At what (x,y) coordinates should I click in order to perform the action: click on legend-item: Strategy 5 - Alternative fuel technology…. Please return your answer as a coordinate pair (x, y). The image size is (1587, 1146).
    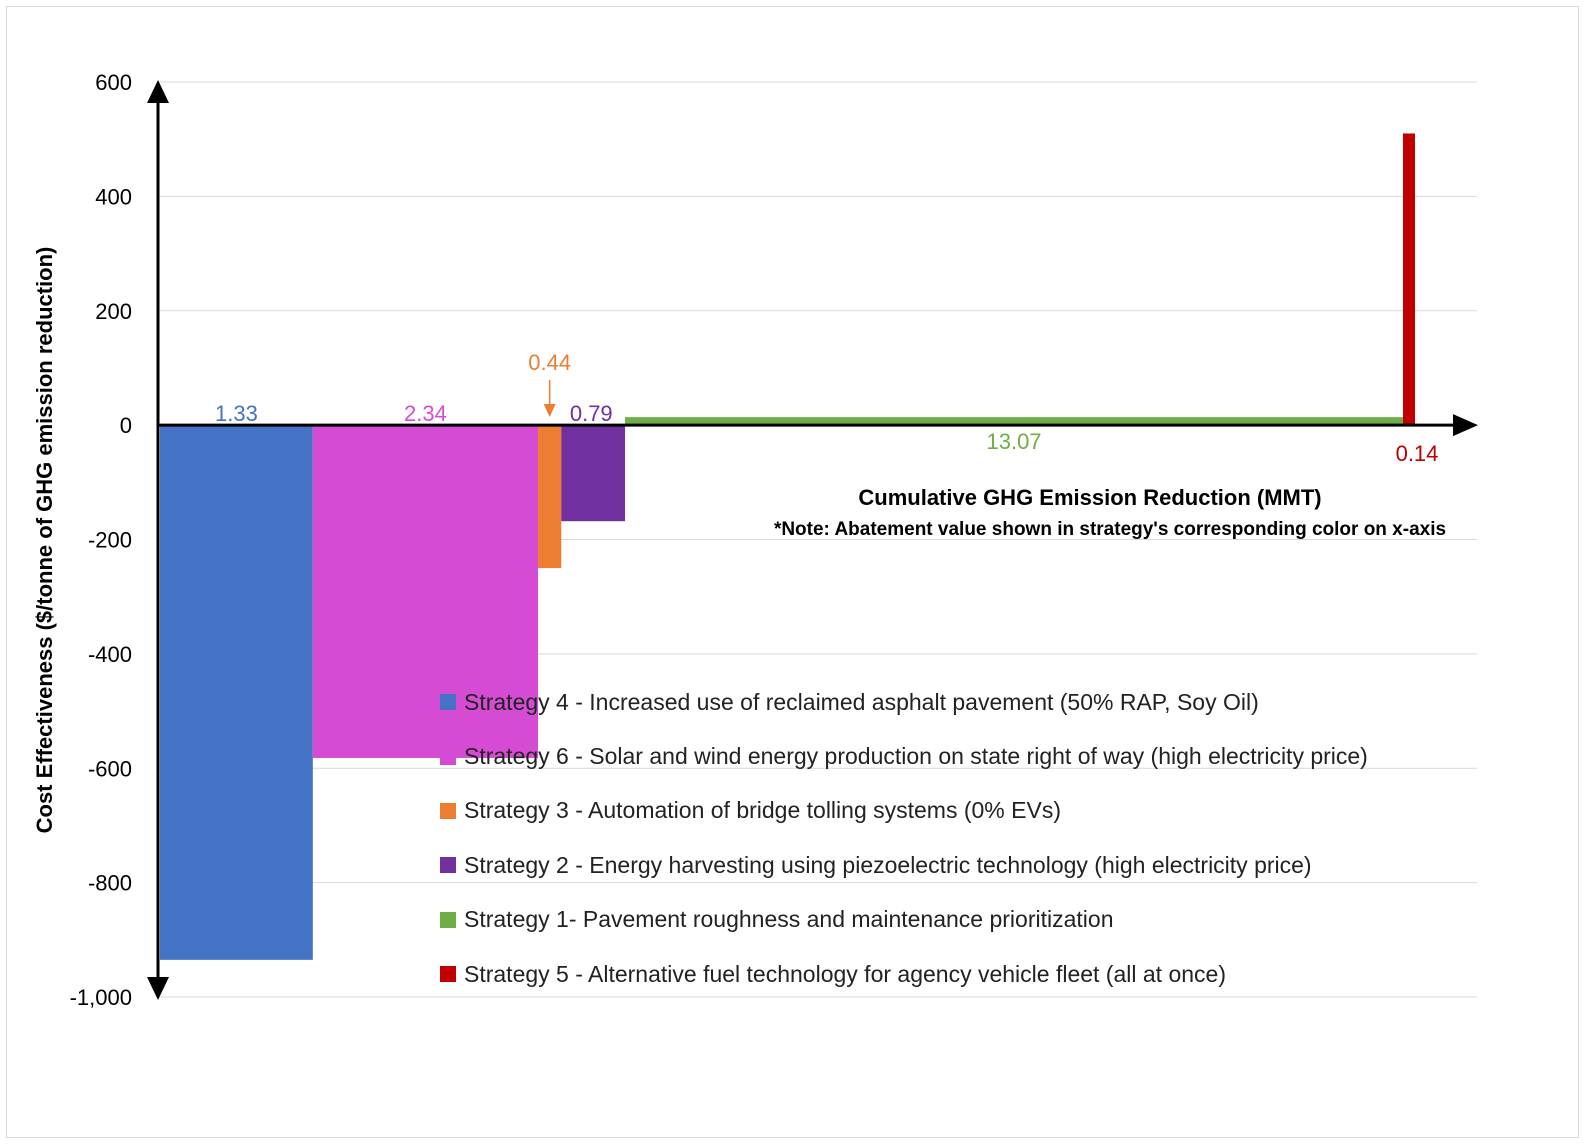
    Looking at the image, I should click on (990, 974).